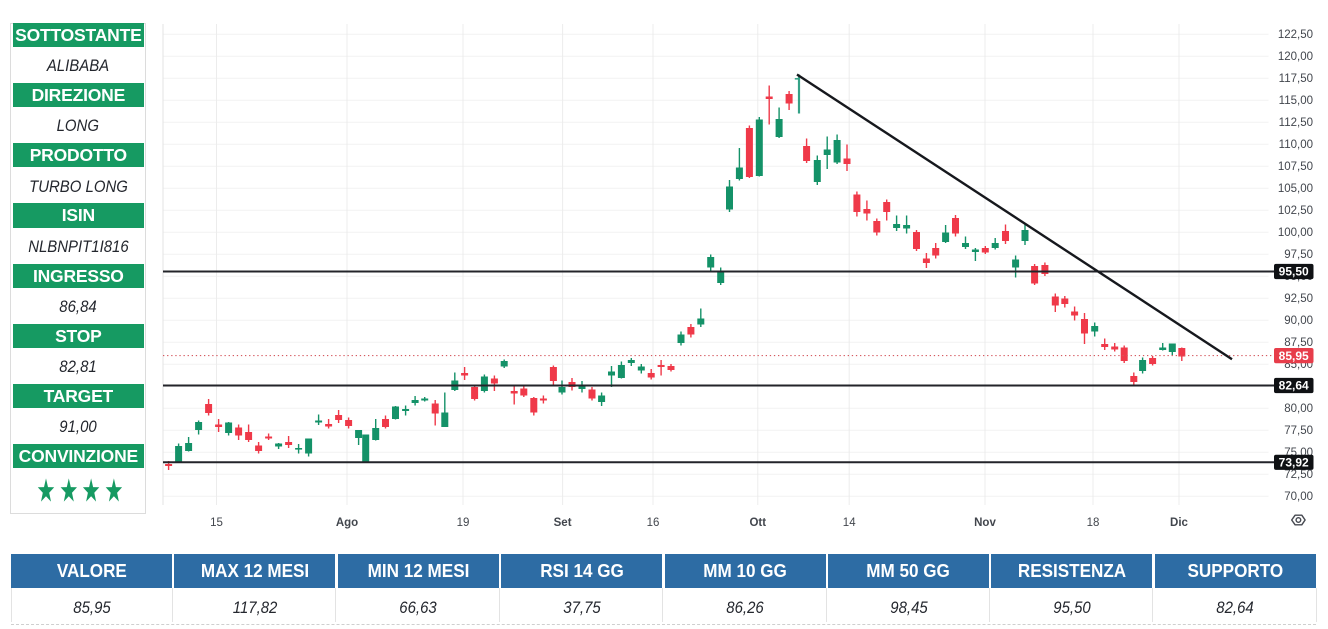 This screenshot has height=629, width=1328. I want to click on svg-text: Nov, so click(985, 523).